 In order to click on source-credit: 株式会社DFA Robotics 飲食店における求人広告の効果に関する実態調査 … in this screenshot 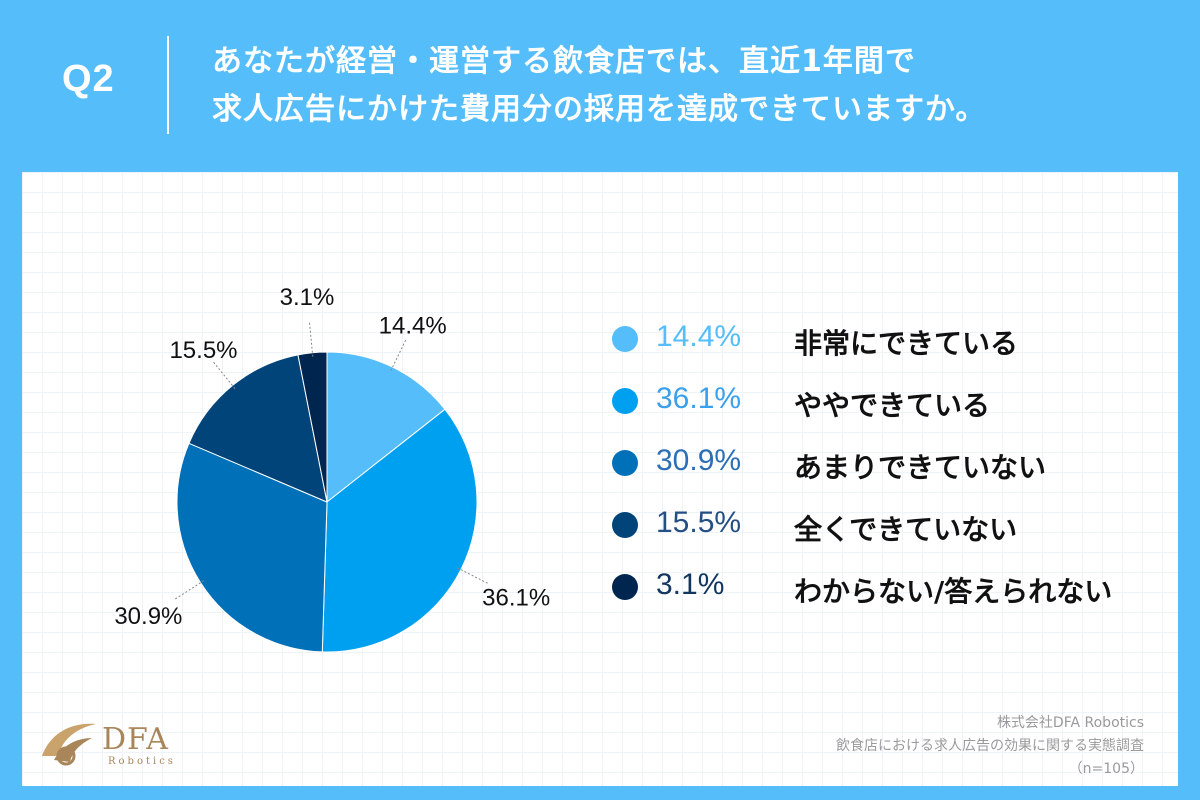, I will do `click(990, 746)`.